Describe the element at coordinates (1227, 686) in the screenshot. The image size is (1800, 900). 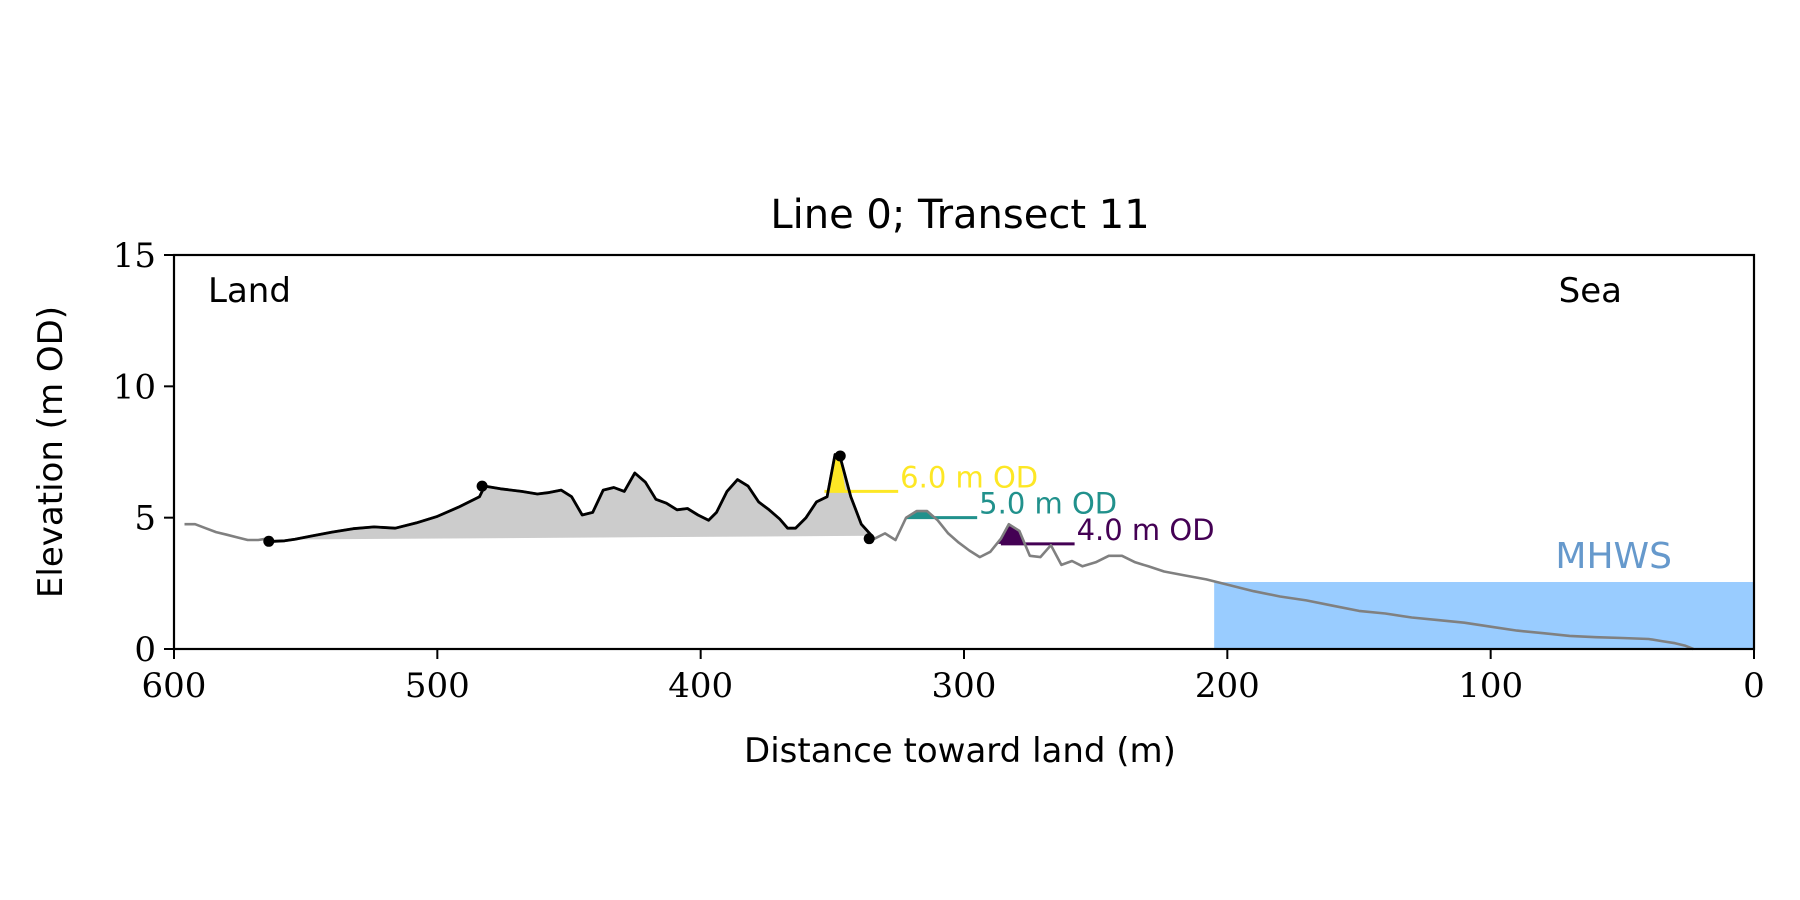
I see `x-tick-label-200: 200` at that location.